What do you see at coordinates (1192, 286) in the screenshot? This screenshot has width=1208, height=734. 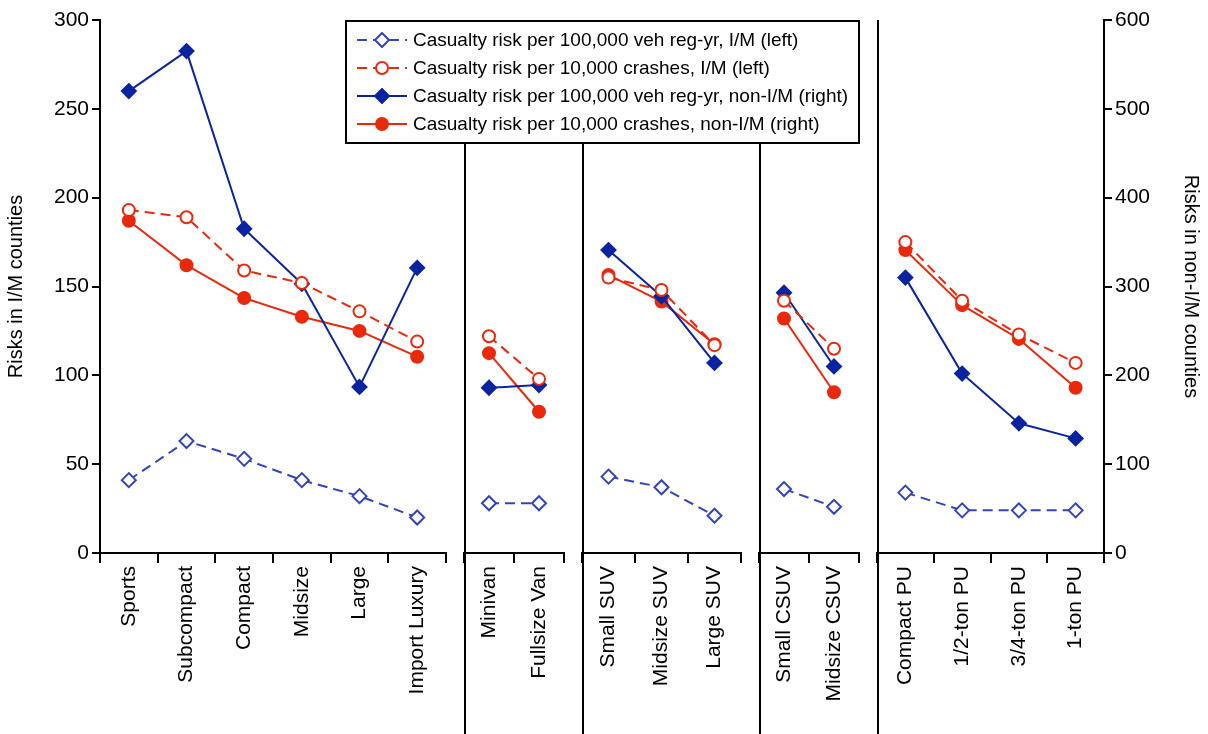 I see `y2-axis-title: Risks in non-I/M counties` at bounding box center [1192, 286].